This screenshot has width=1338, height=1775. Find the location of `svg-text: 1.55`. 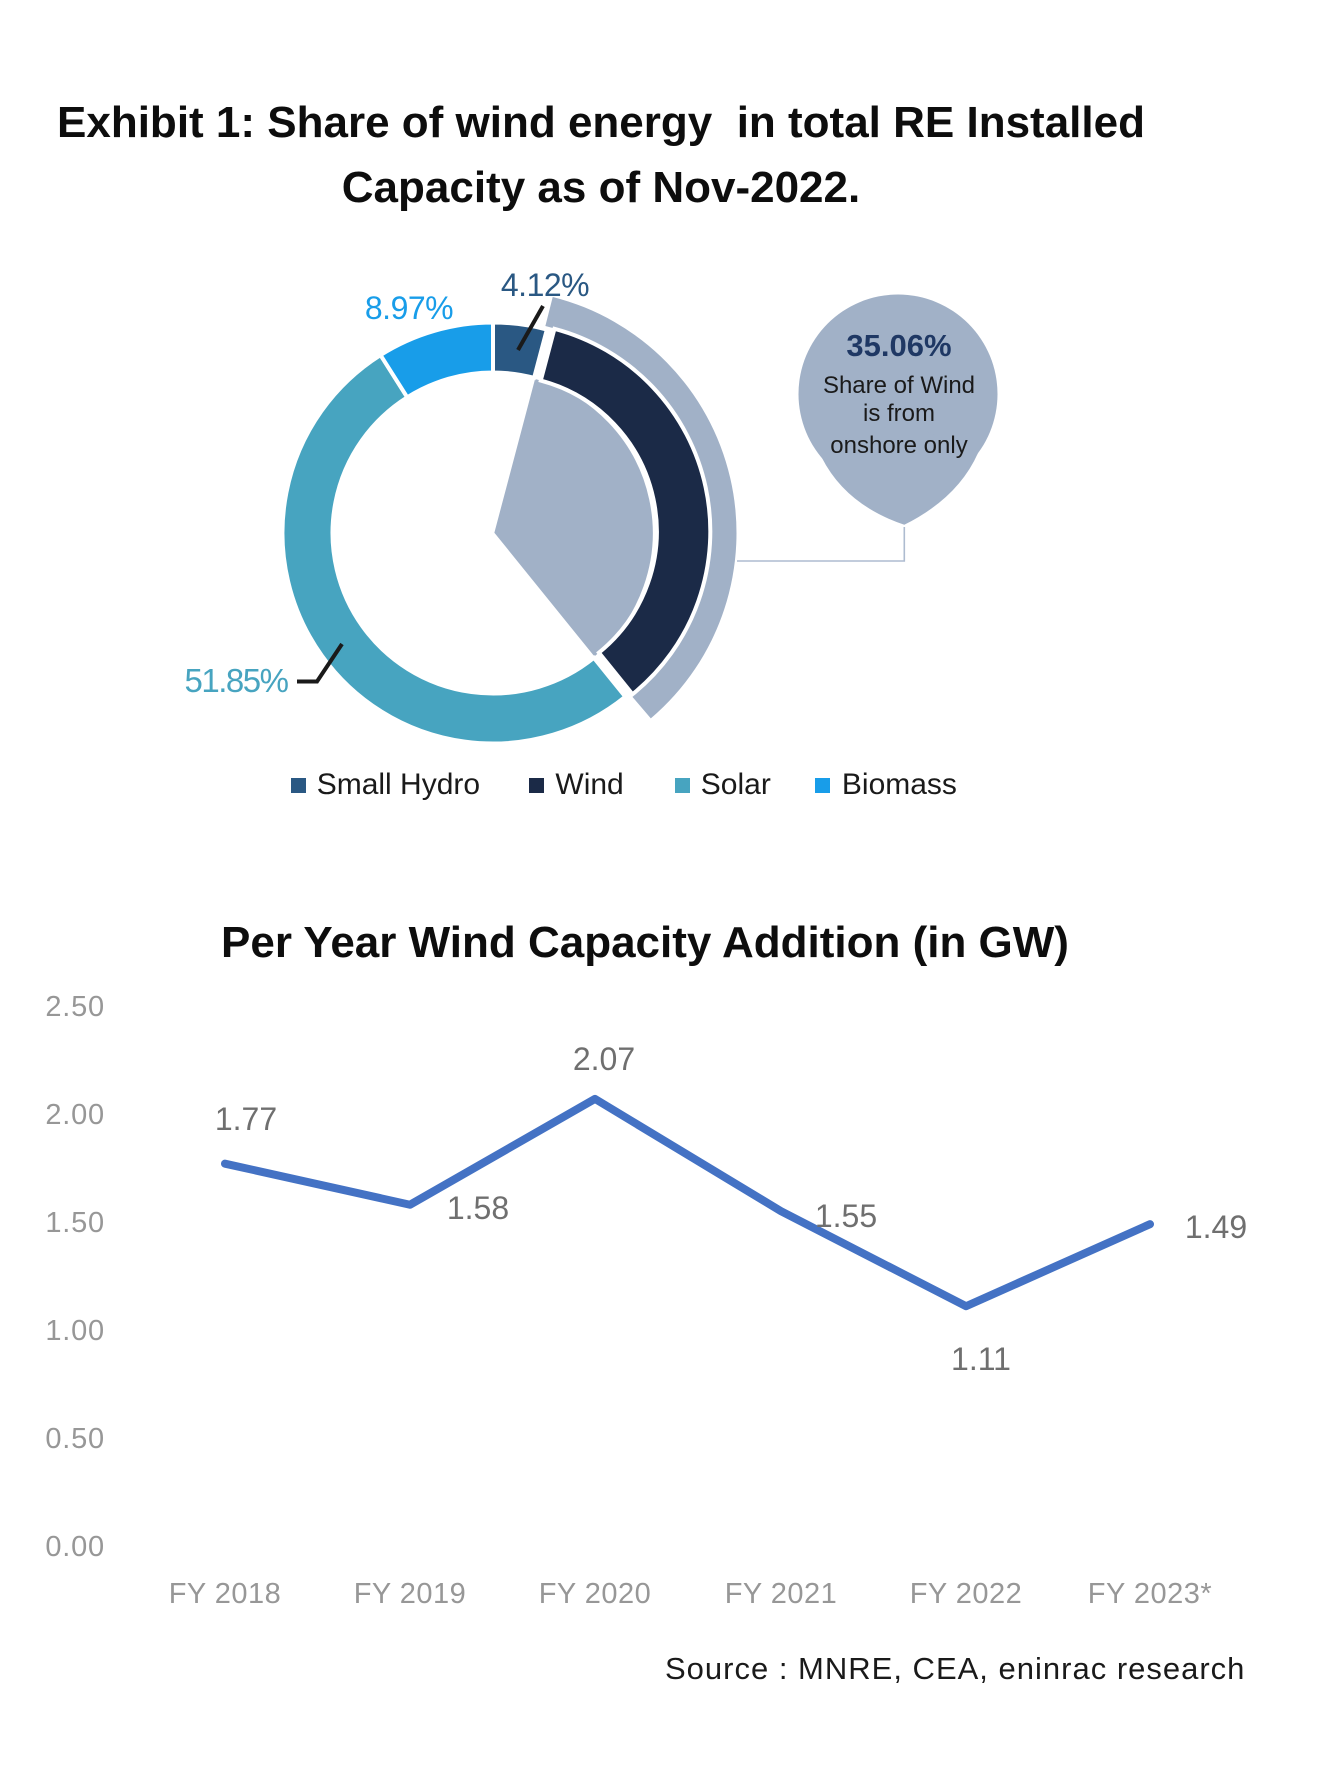

svg-text: 1.55 is located at coordinates (846, 1216).